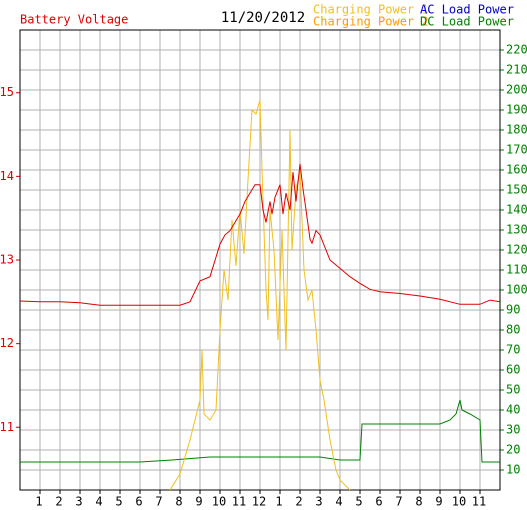 The width and height of the screenshot is (527, 510). I want to click on y2-tick-label: 40, so click(513, 410).